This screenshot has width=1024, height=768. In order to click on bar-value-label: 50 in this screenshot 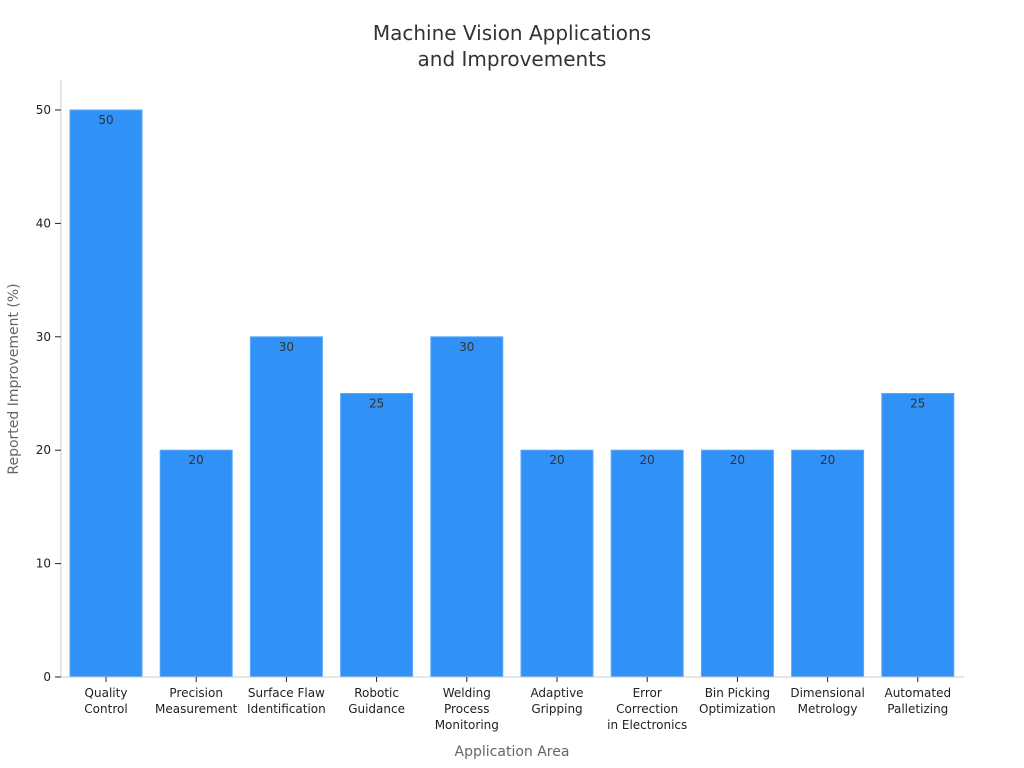, I will do `click(105, 120)`.